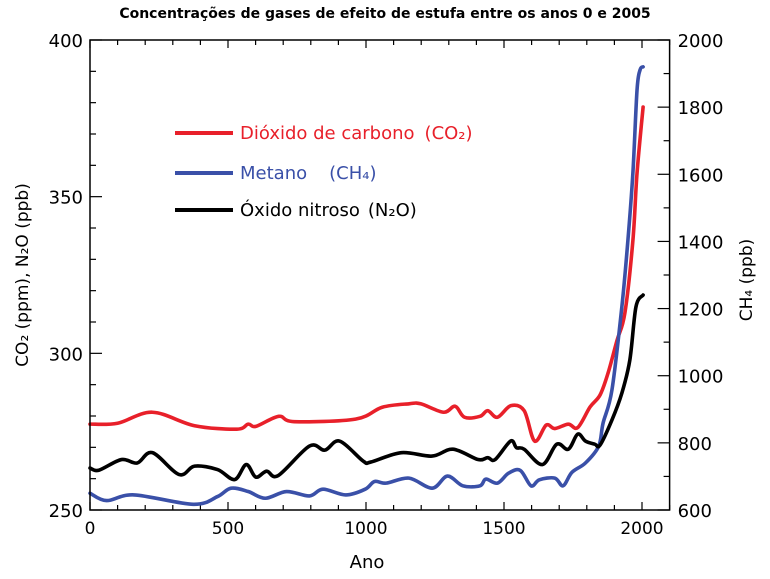 The width and height of the screenshot is (770, 579). Describe the element at coordinates (228, 529) in the screenshot. I see `x-tick-label: 500` at that location.